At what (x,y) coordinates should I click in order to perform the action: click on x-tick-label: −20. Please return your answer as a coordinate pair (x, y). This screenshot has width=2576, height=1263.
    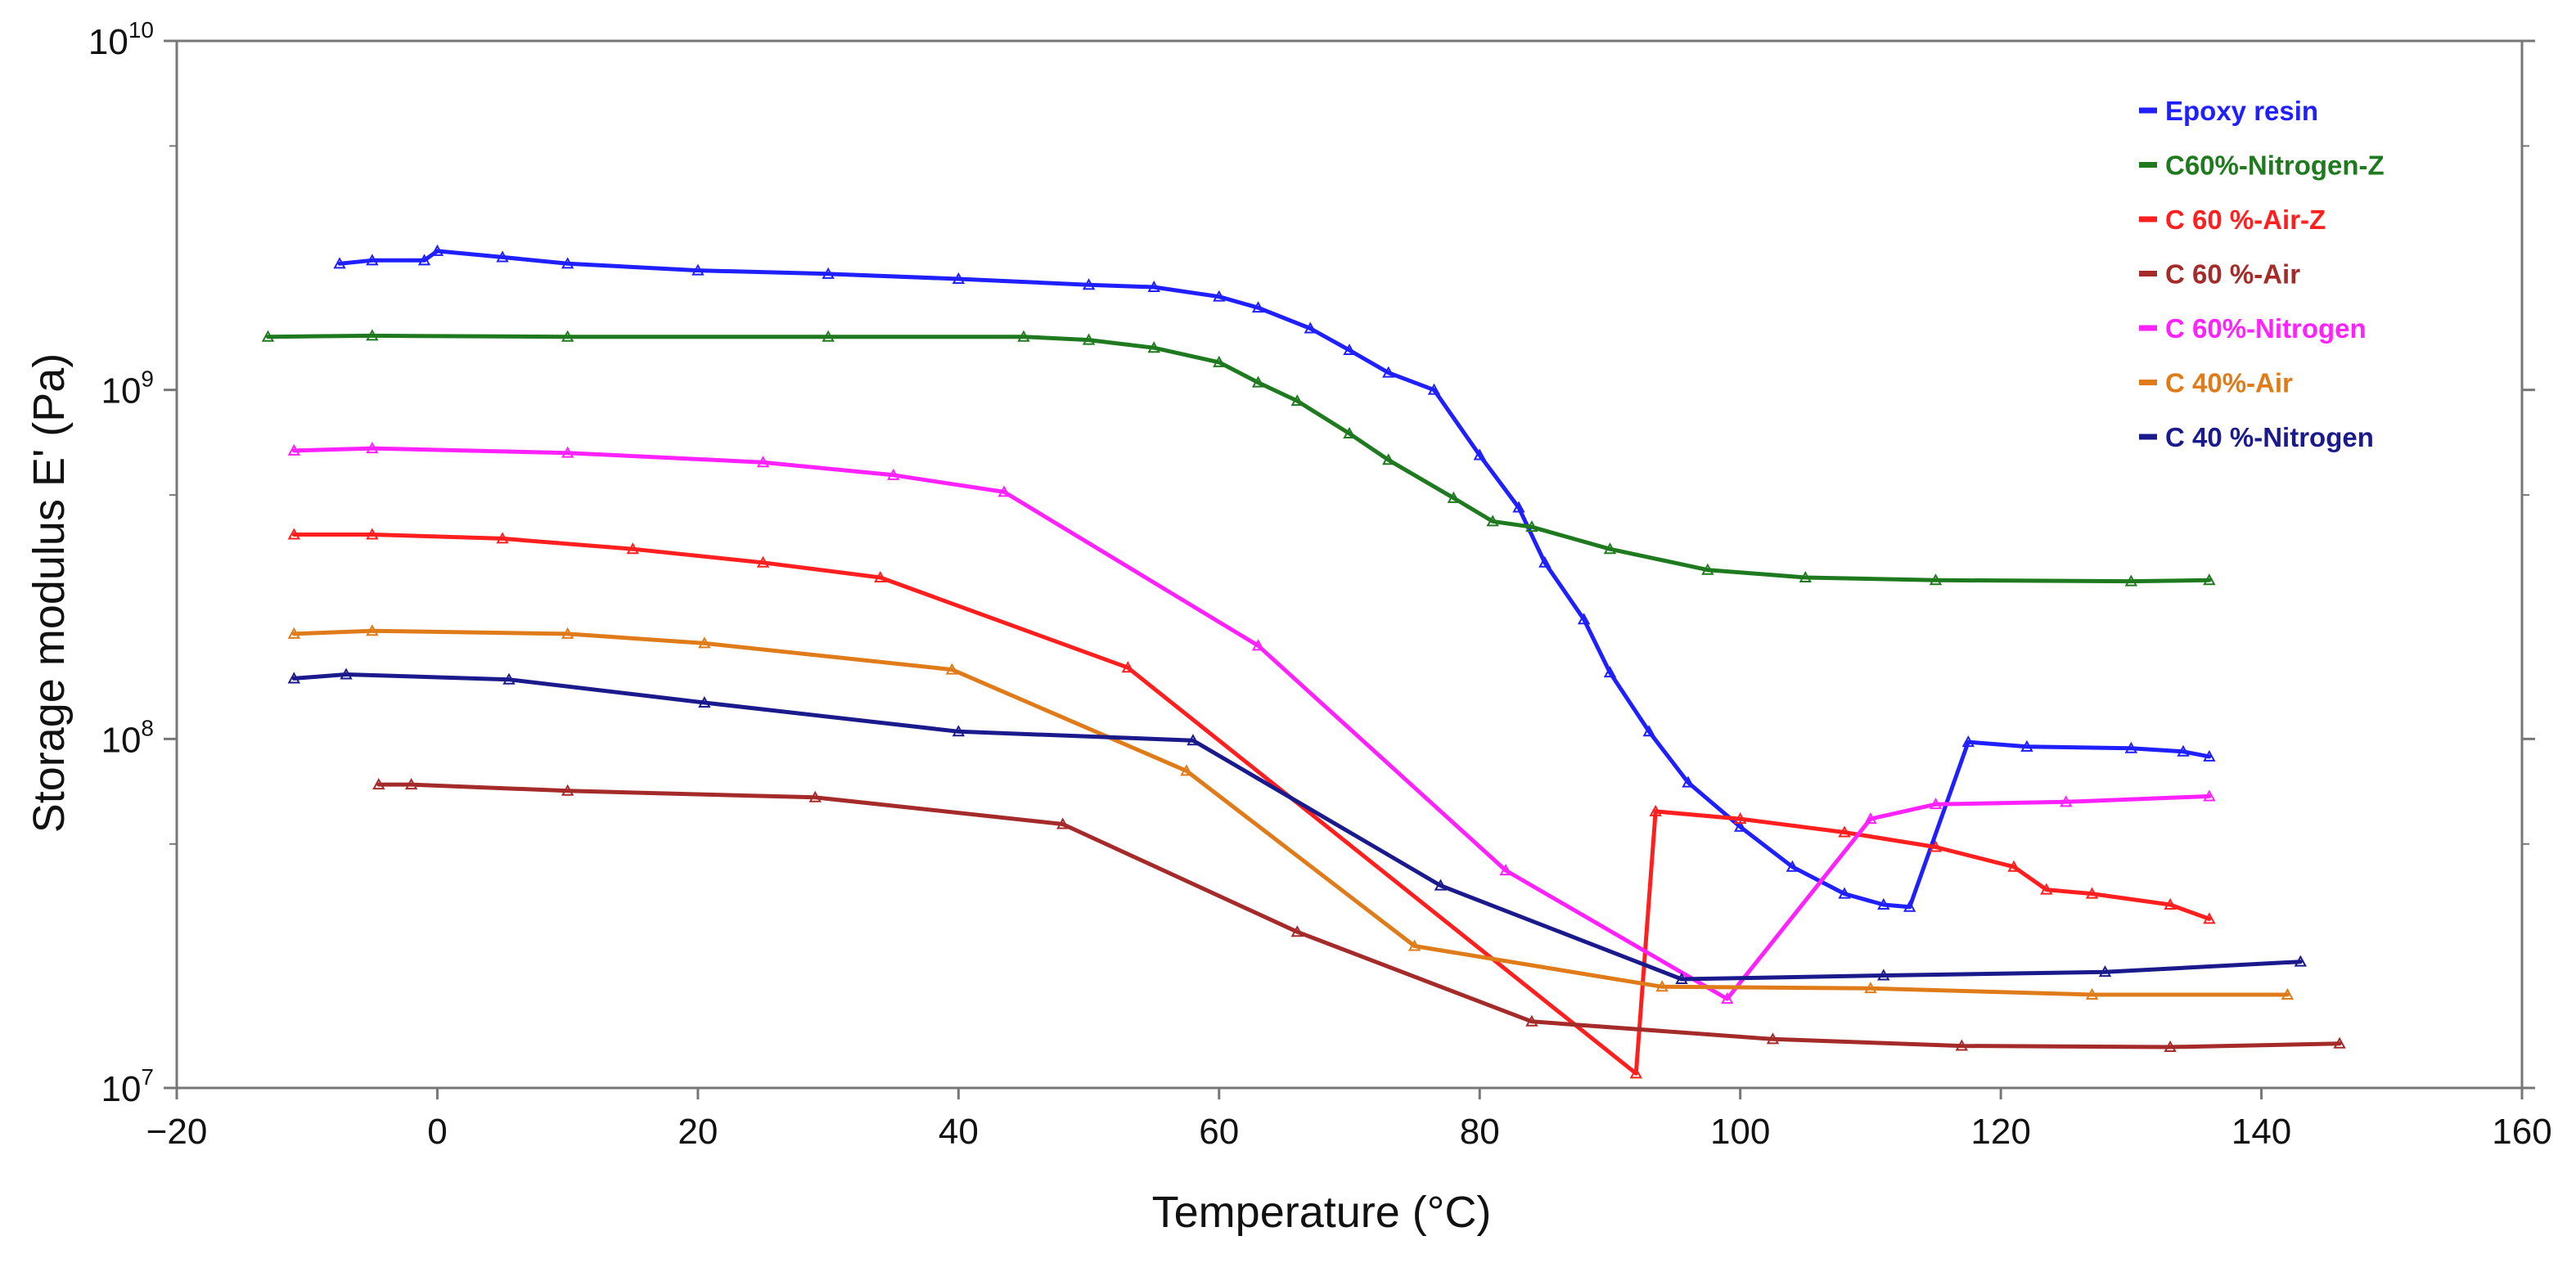
    Looking at the image, I should click on (177, 1132).